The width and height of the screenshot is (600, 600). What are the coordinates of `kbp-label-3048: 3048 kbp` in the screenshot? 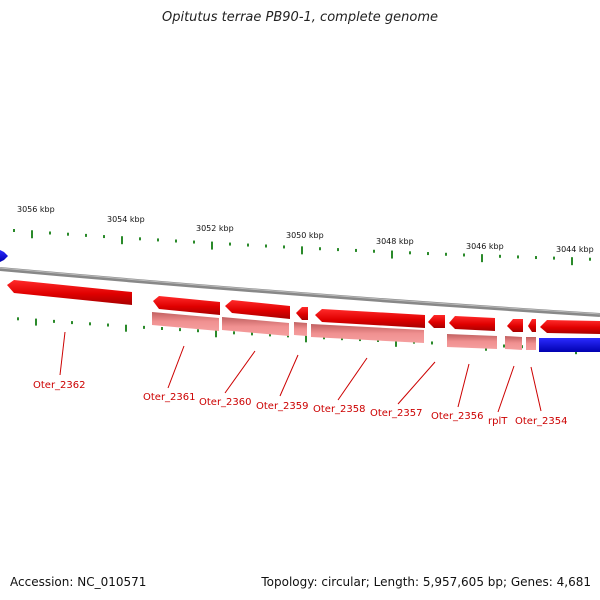 It's located at (395, 241).